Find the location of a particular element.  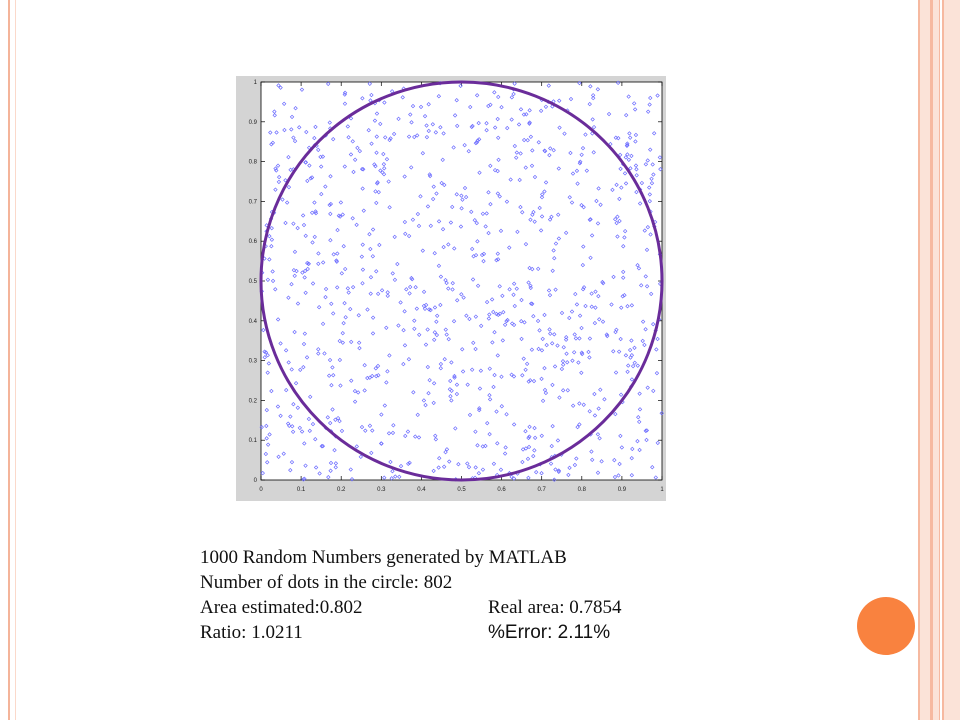

left-border-line is located at coordinates (9, 360).